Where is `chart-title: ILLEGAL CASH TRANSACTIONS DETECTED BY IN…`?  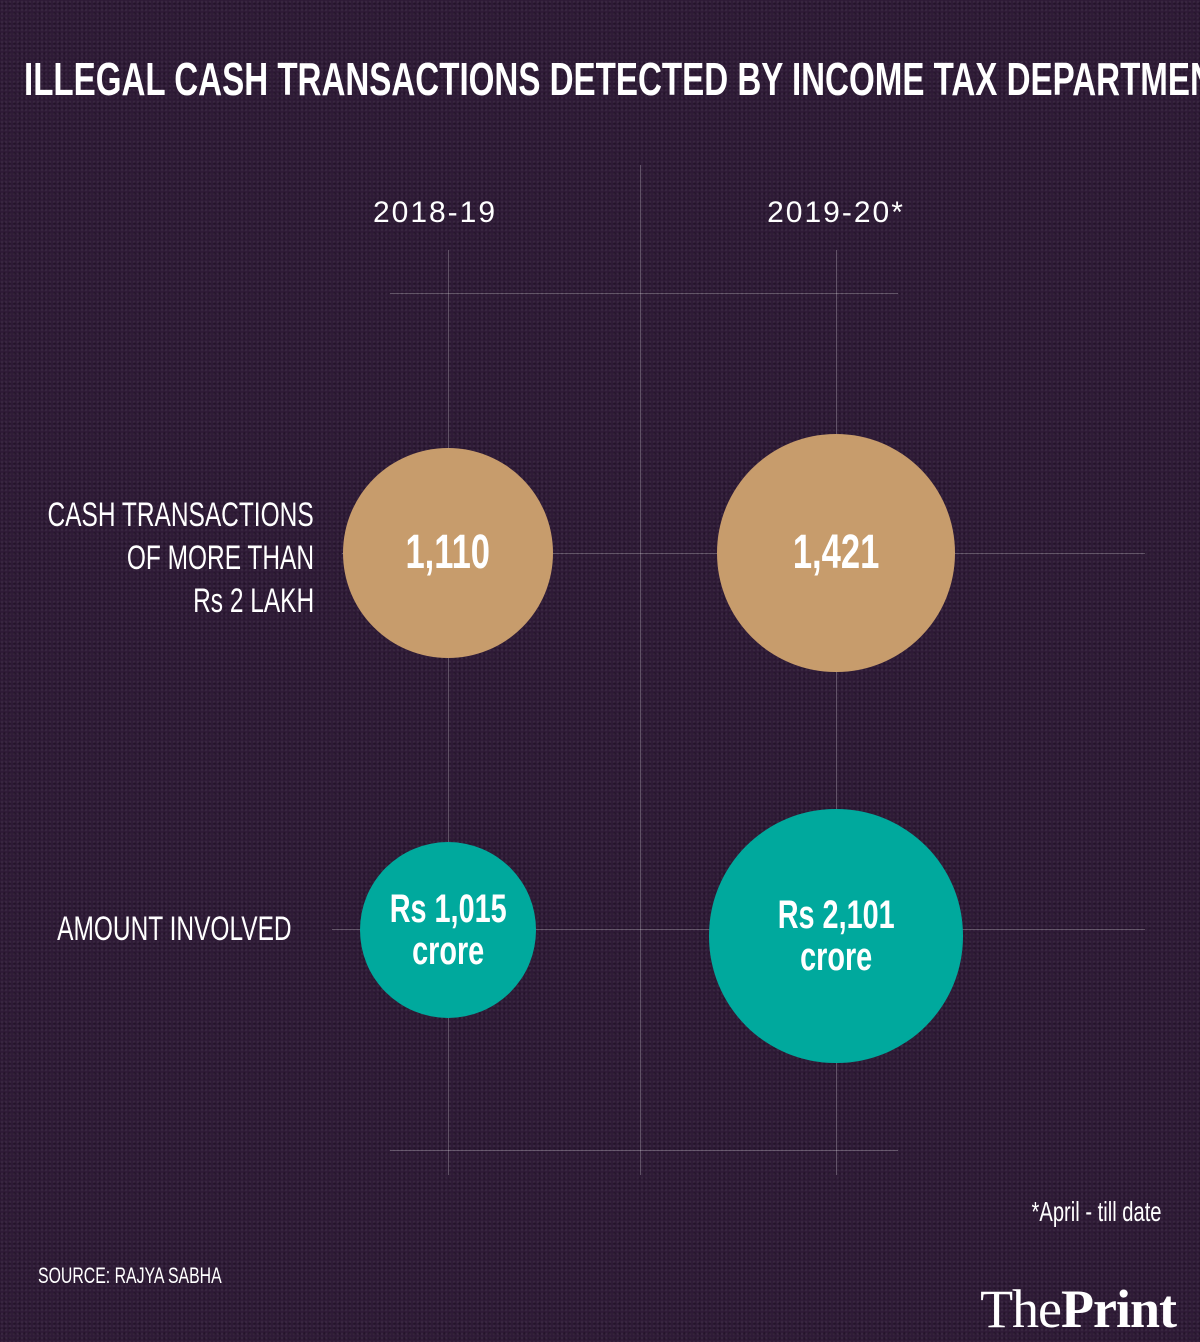
chart-title: ILLEGAL CASH TRANSACTIONS DETECTED BY IN… is located at coordinates (612, 79).